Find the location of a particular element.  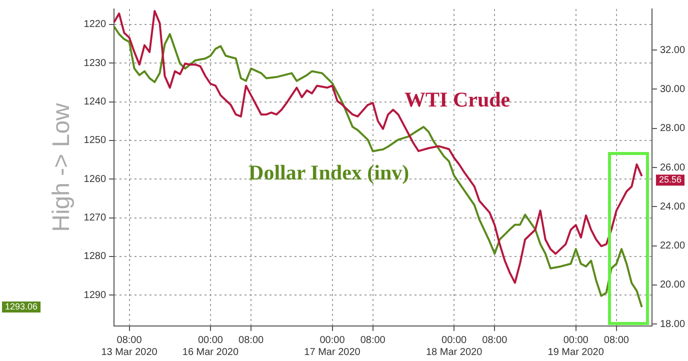

y-tick-label: 1220 is located at coordinates (95, 24).